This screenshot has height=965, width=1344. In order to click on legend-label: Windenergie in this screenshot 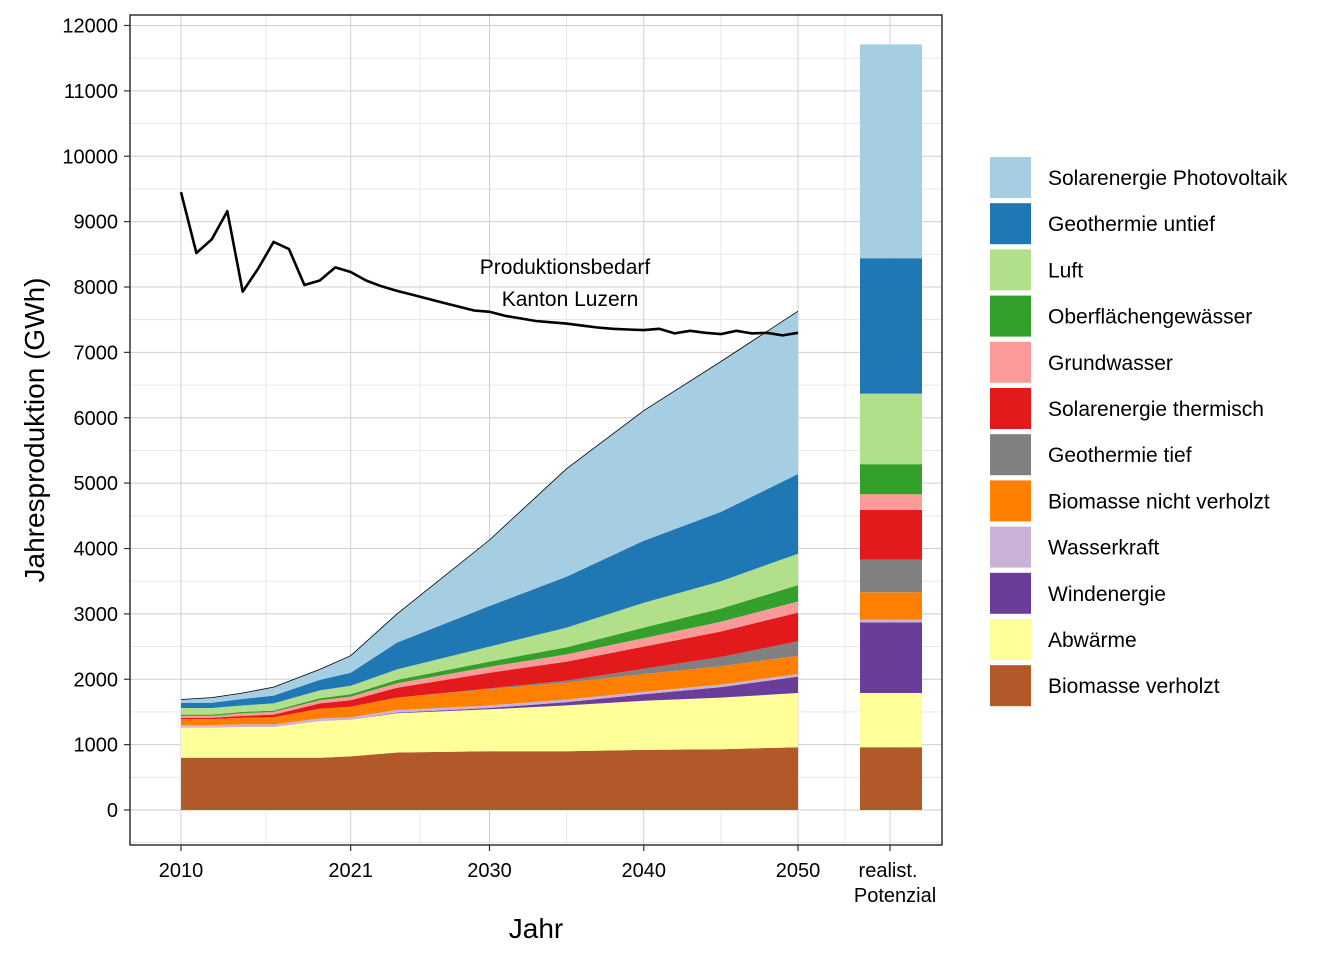, I will do `click(1107, 594)`.